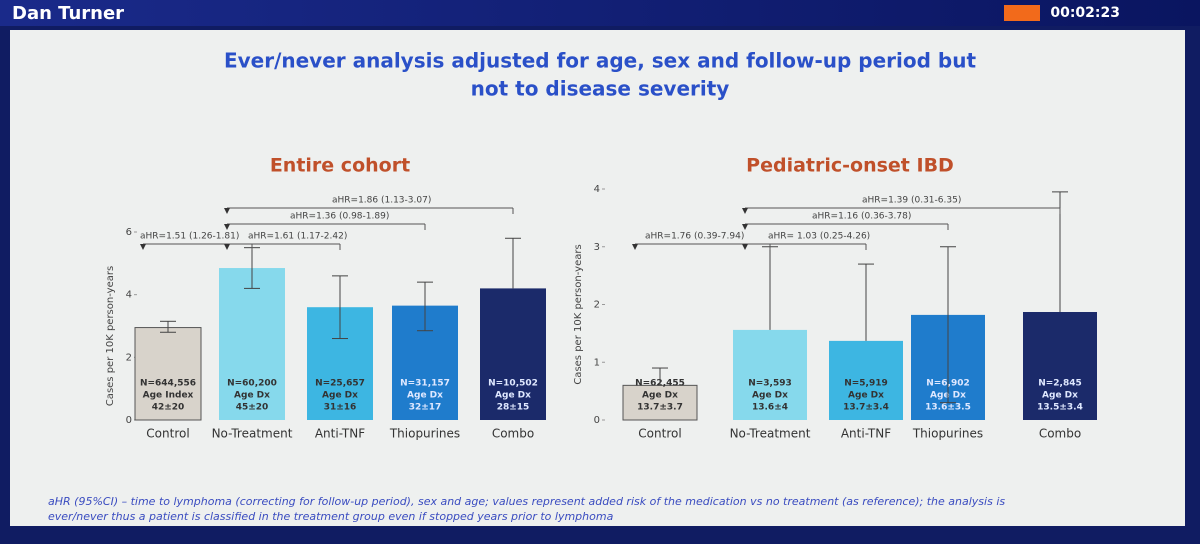 This screenshot has height=544, width=1200. Describe the element at coordinates (861, 217) in the screenshot. I see `annotation: aHR=1.16 (0.36-3.78)` at that location.